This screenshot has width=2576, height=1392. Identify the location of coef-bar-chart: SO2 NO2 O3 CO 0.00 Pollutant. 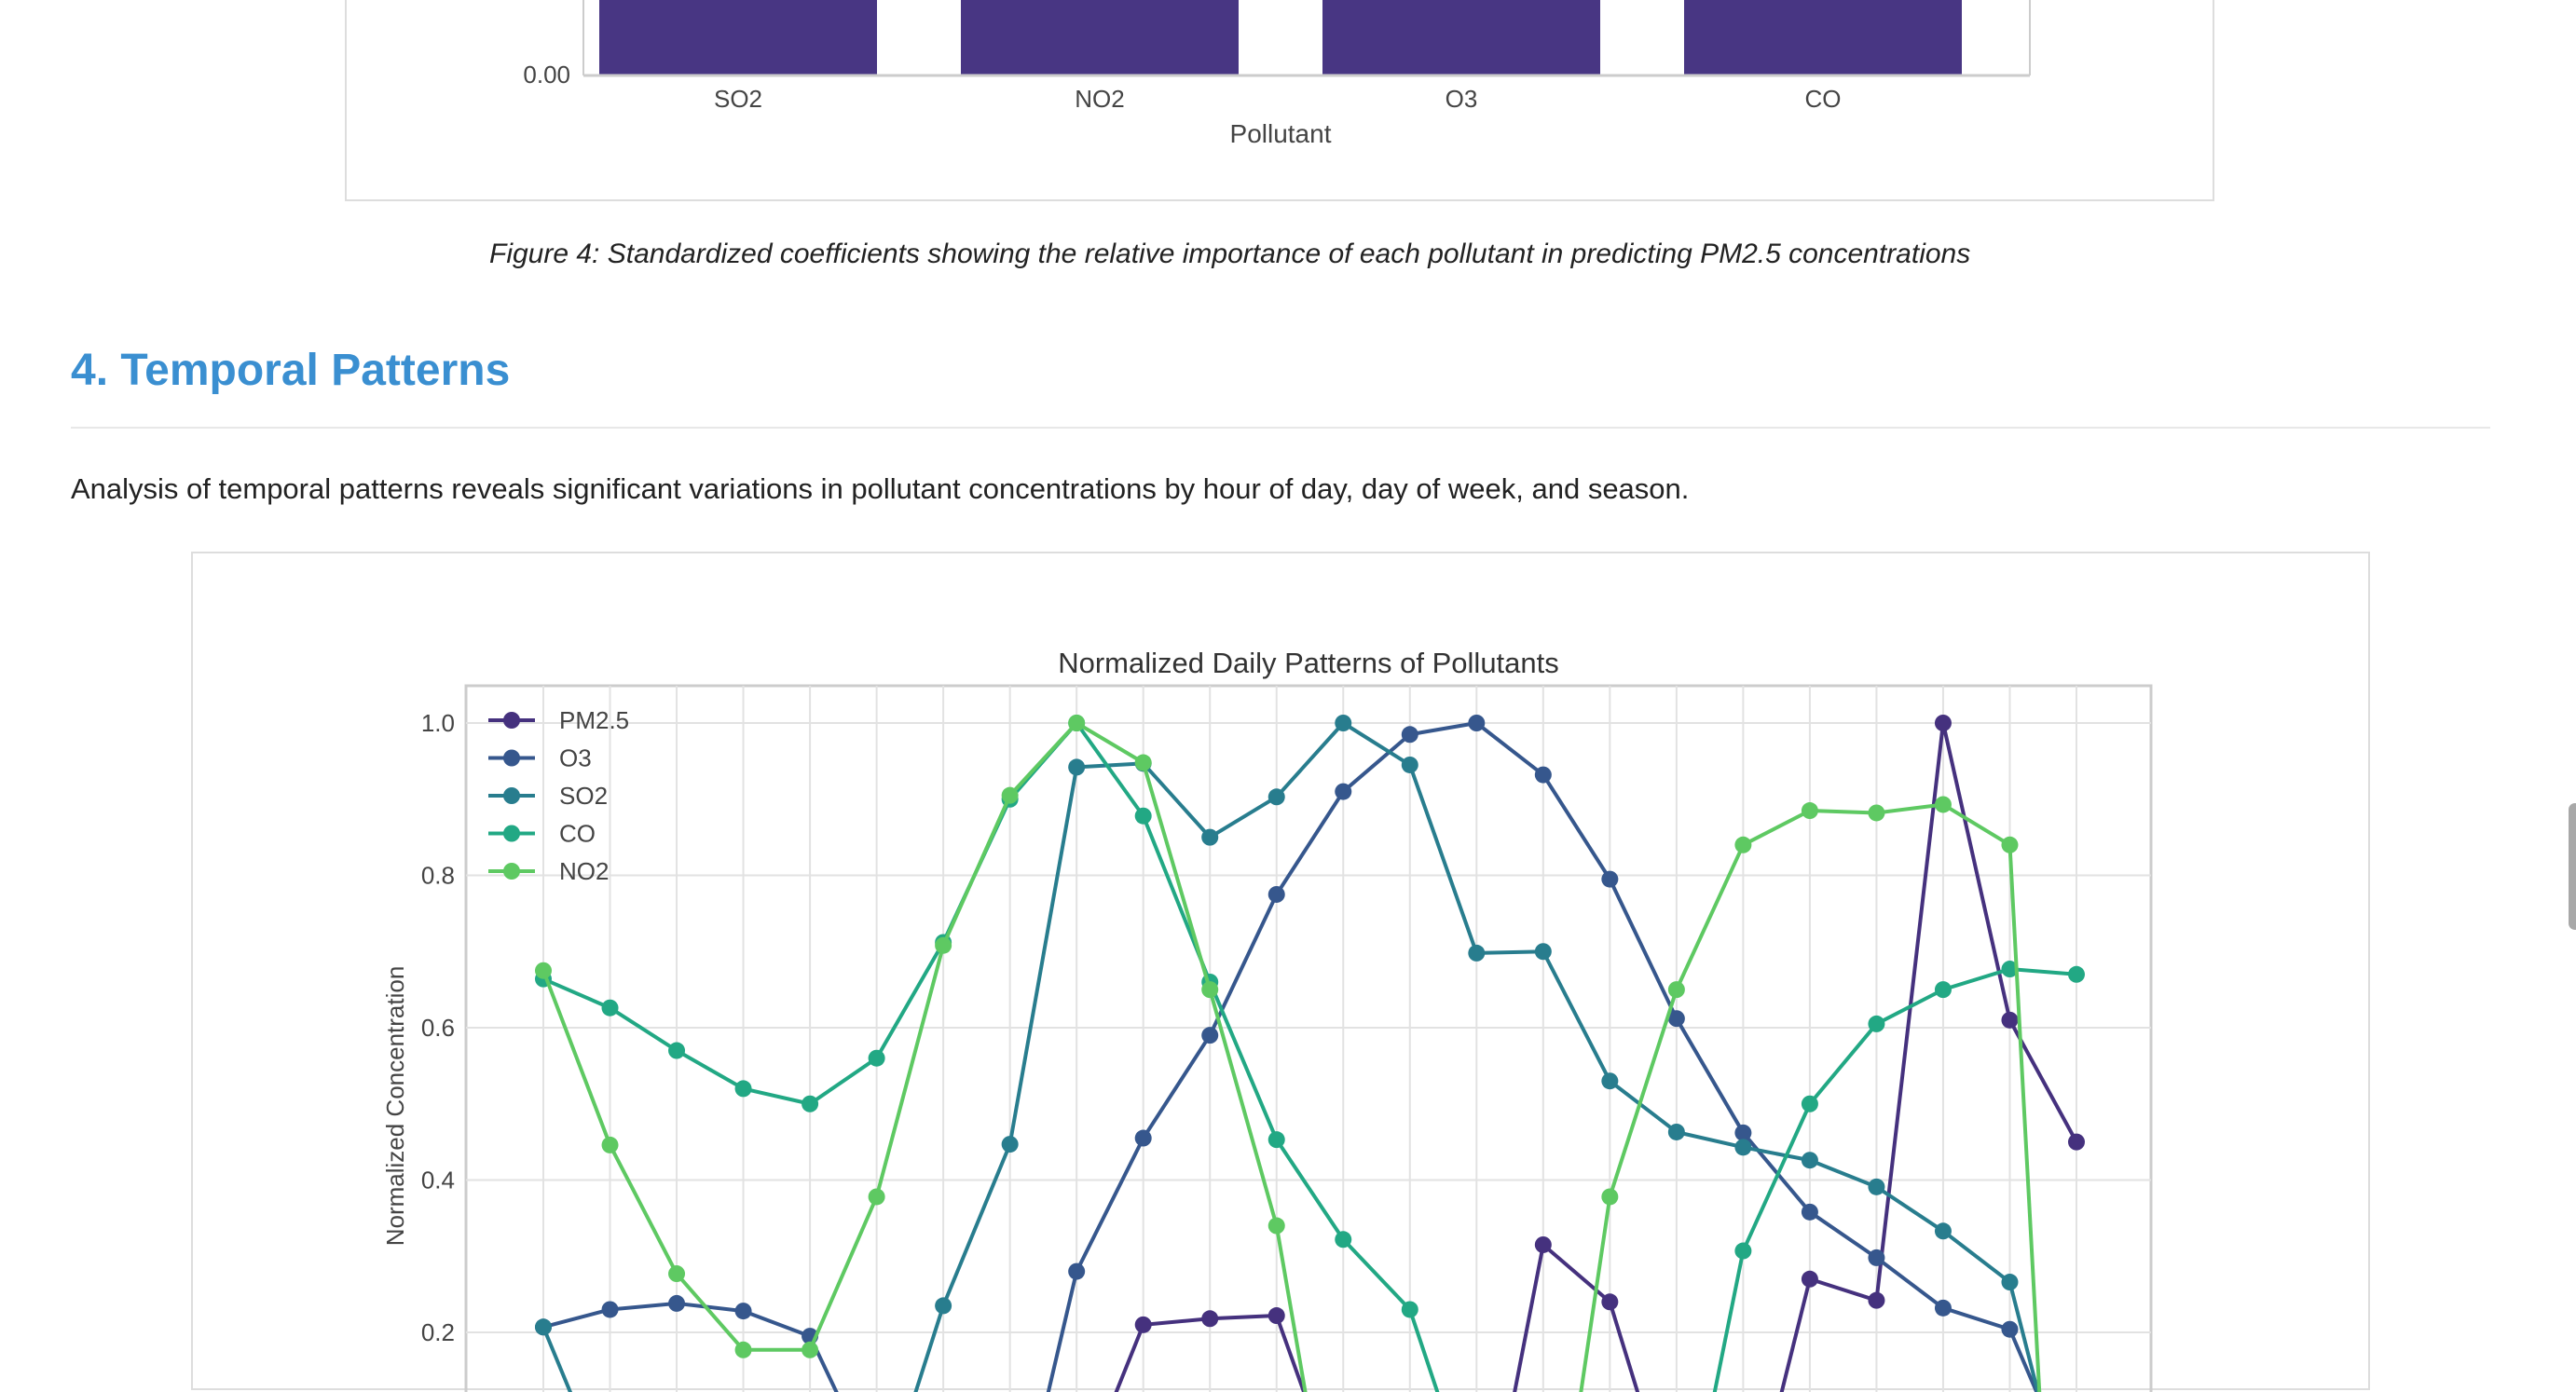
(1277, 74).